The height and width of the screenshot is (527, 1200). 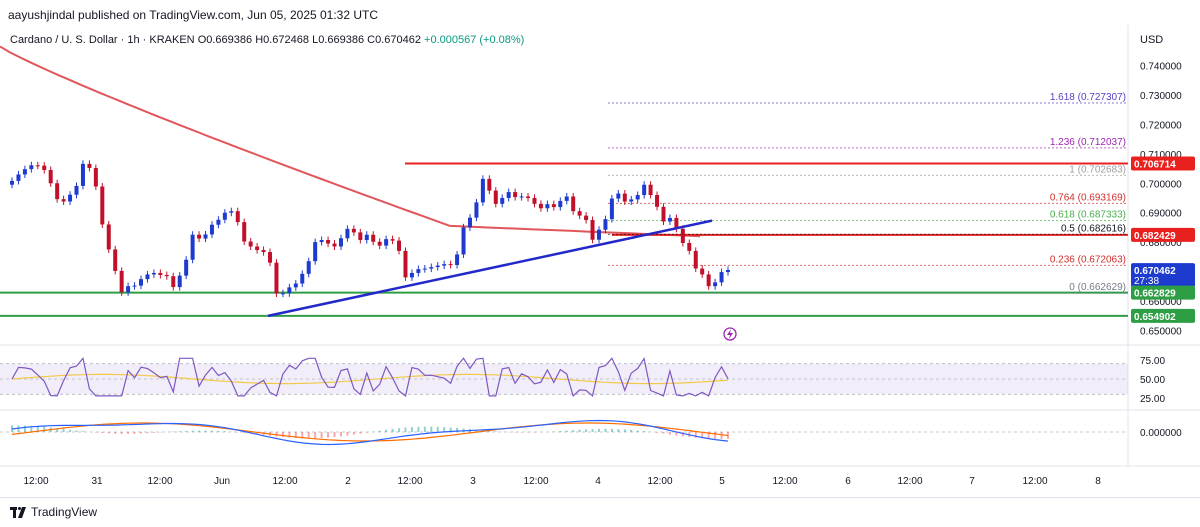 What do you see at coordinates (1155, 294) in the screenshot?
I see `price-badge-label: 0.662829` at bounding box center [1155, 294].